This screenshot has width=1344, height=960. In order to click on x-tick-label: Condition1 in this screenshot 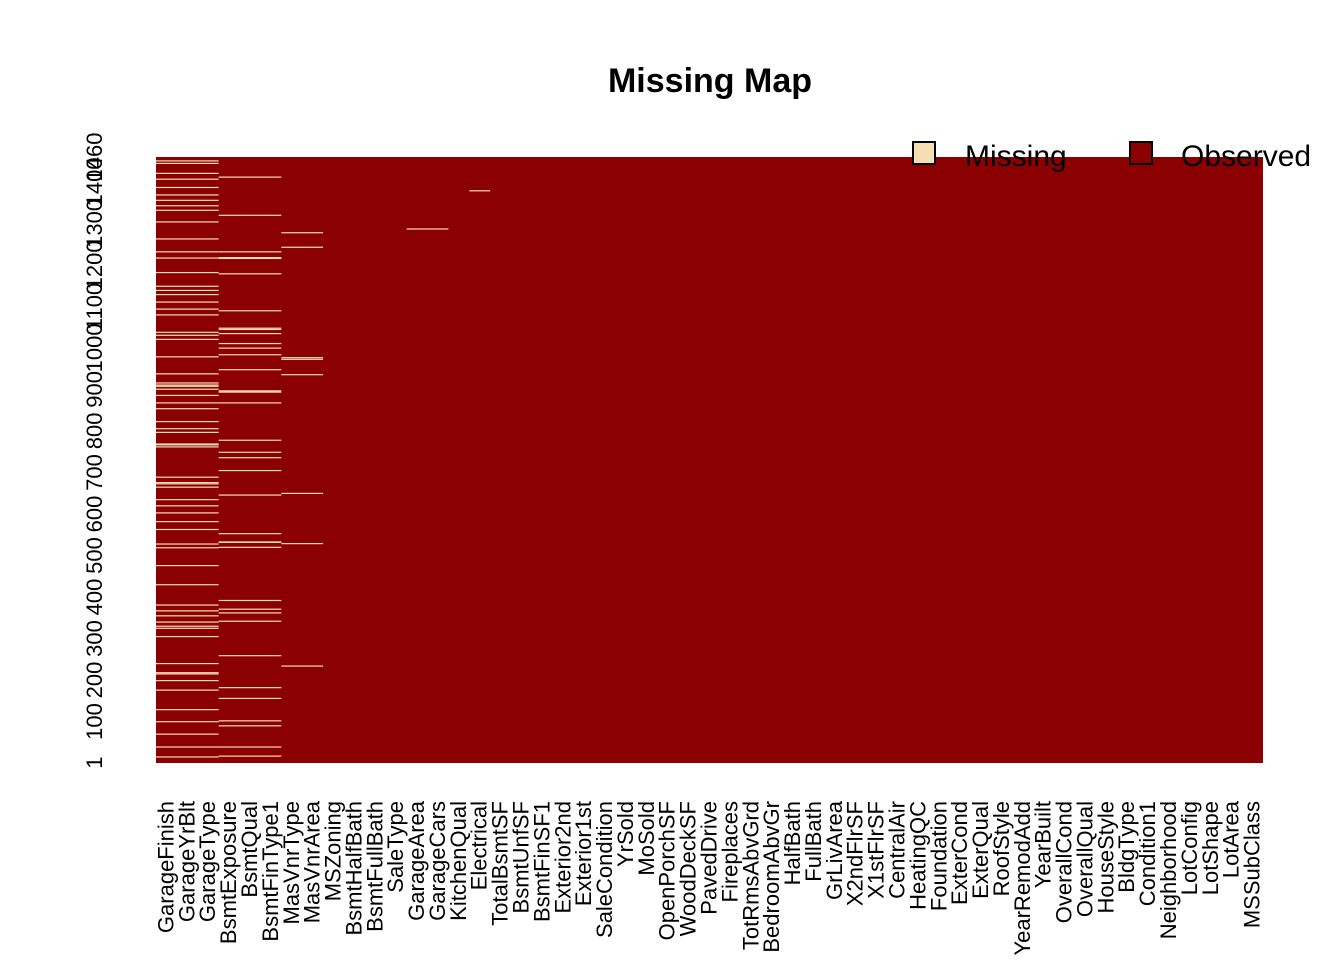, I will do `click(1147, 853)`.